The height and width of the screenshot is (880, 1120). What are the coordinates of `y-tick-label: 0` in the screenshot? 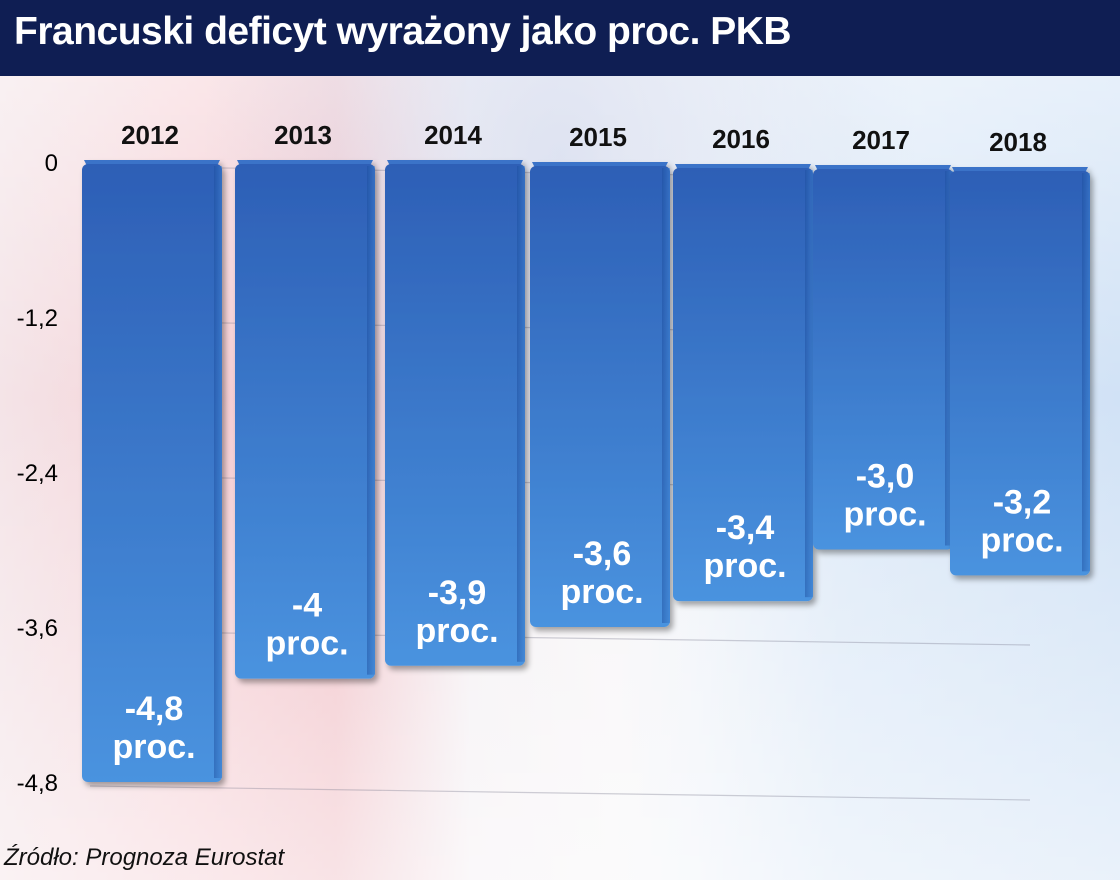 It's located at (51, 163).